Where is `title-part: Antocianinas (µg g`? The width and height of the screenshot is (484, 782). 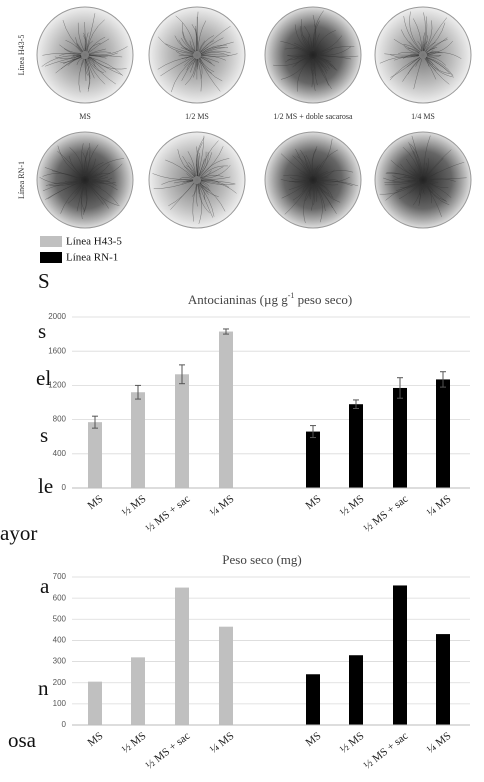
title-part: Antocianinas (µg g is located at coordinates (238, 299).